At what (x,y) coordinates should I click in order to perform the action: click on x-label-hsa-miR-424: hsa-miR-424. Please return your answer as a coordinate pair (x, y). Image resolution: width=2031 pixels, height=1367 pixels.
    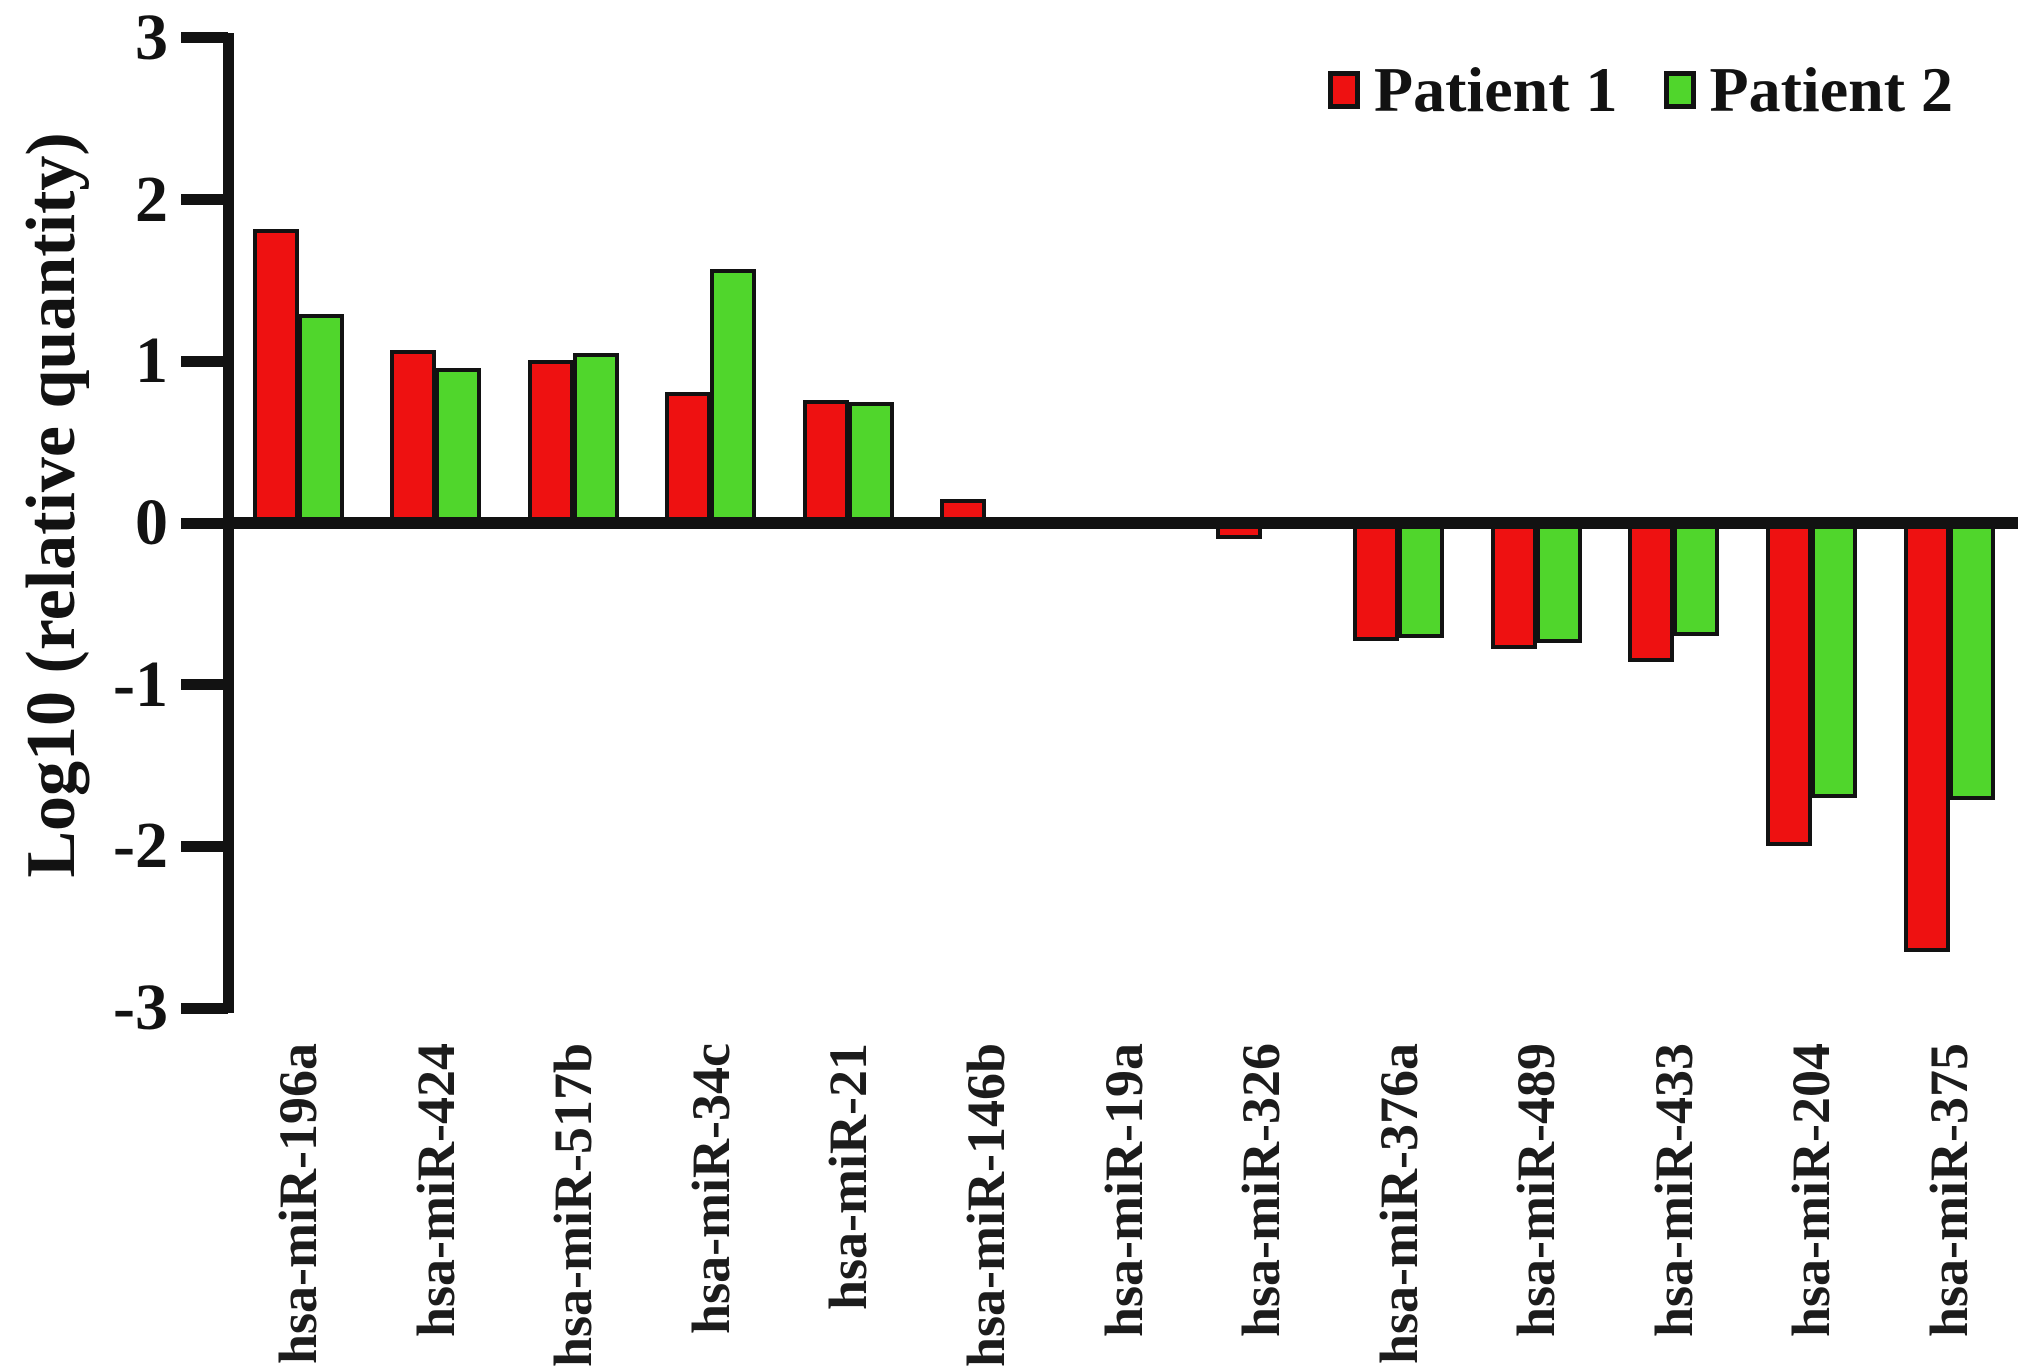
    Looking at the image, I should click on (435, 1190).